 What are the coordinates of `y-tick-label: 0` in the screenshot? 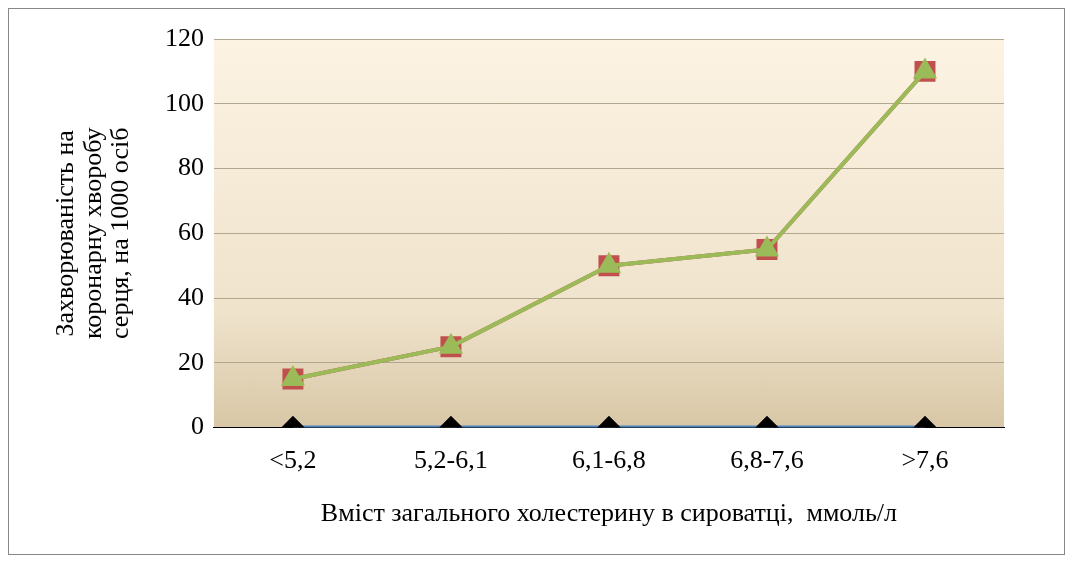 It's located at (197, 426).